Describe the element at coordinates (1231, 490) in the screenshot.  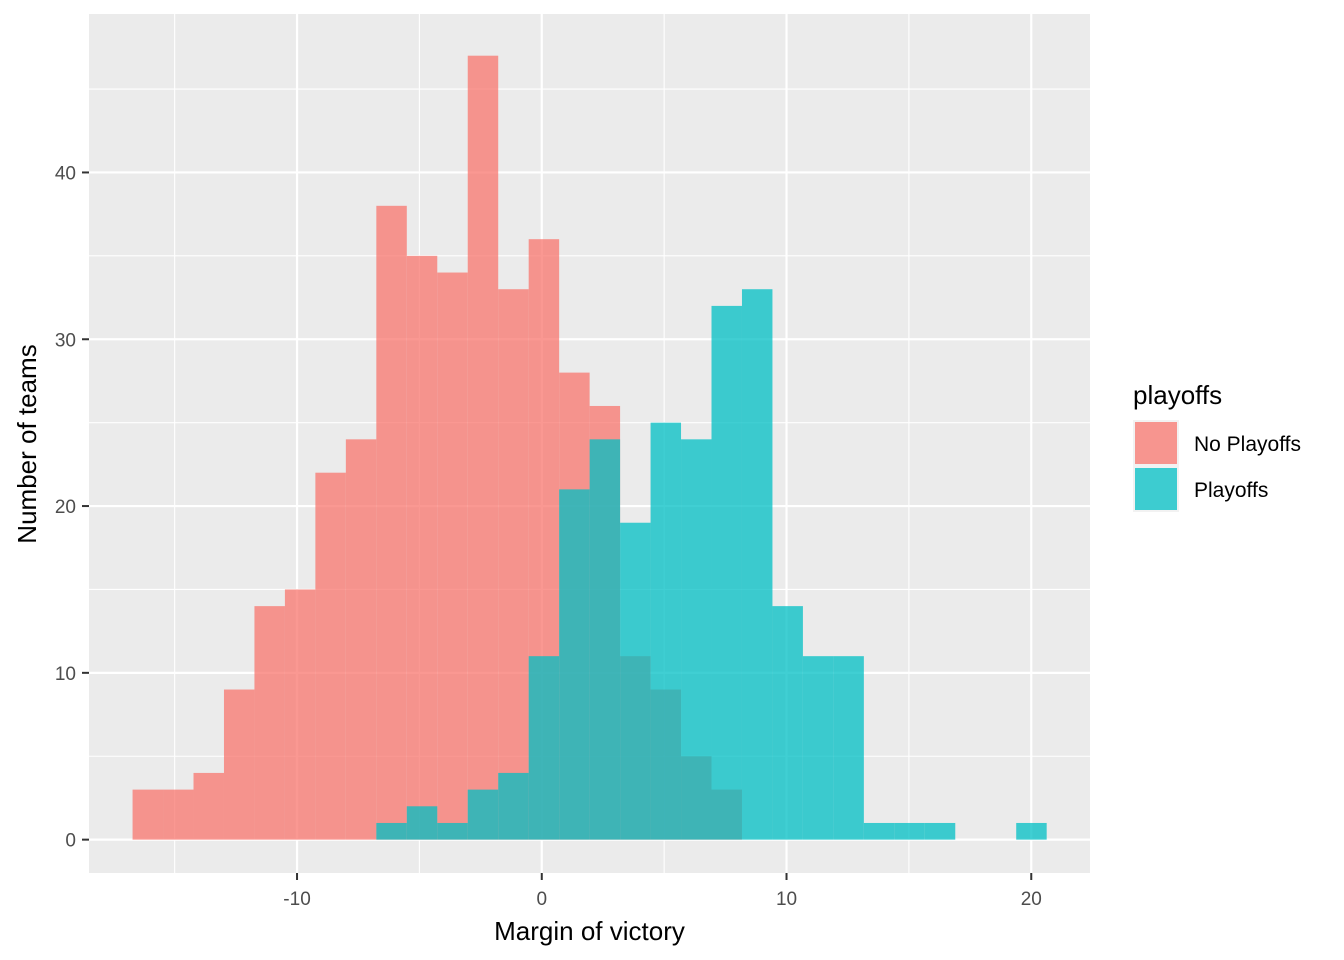
I see `legend-label-playoffs: Playoffs` at that location.